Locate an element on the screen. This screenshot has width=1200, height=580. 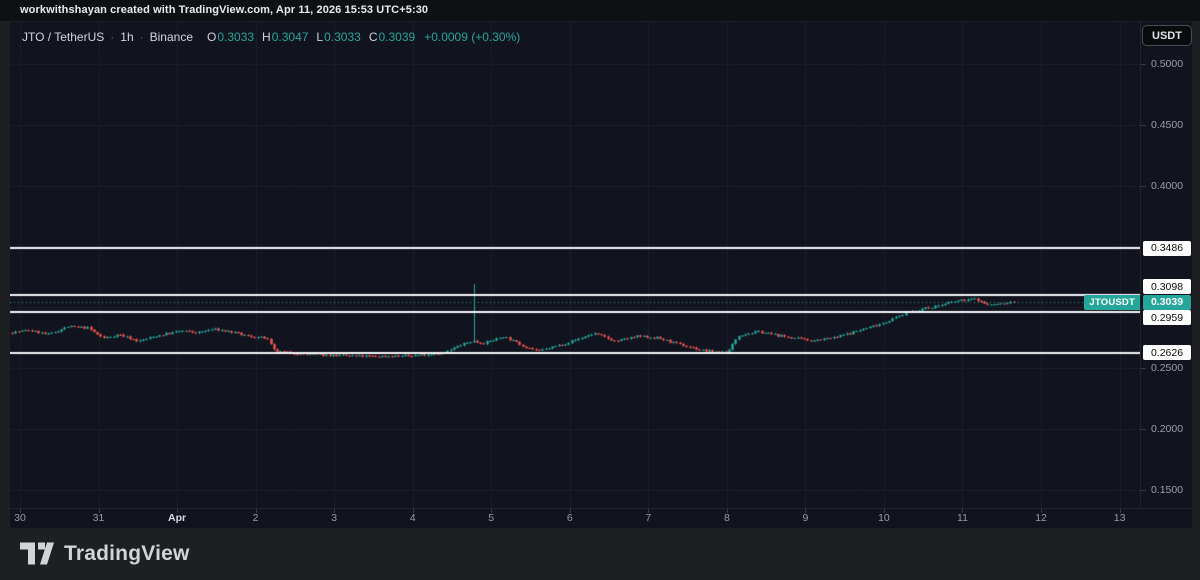
x-tick-label: 5 is located at coordinates (491, 518).